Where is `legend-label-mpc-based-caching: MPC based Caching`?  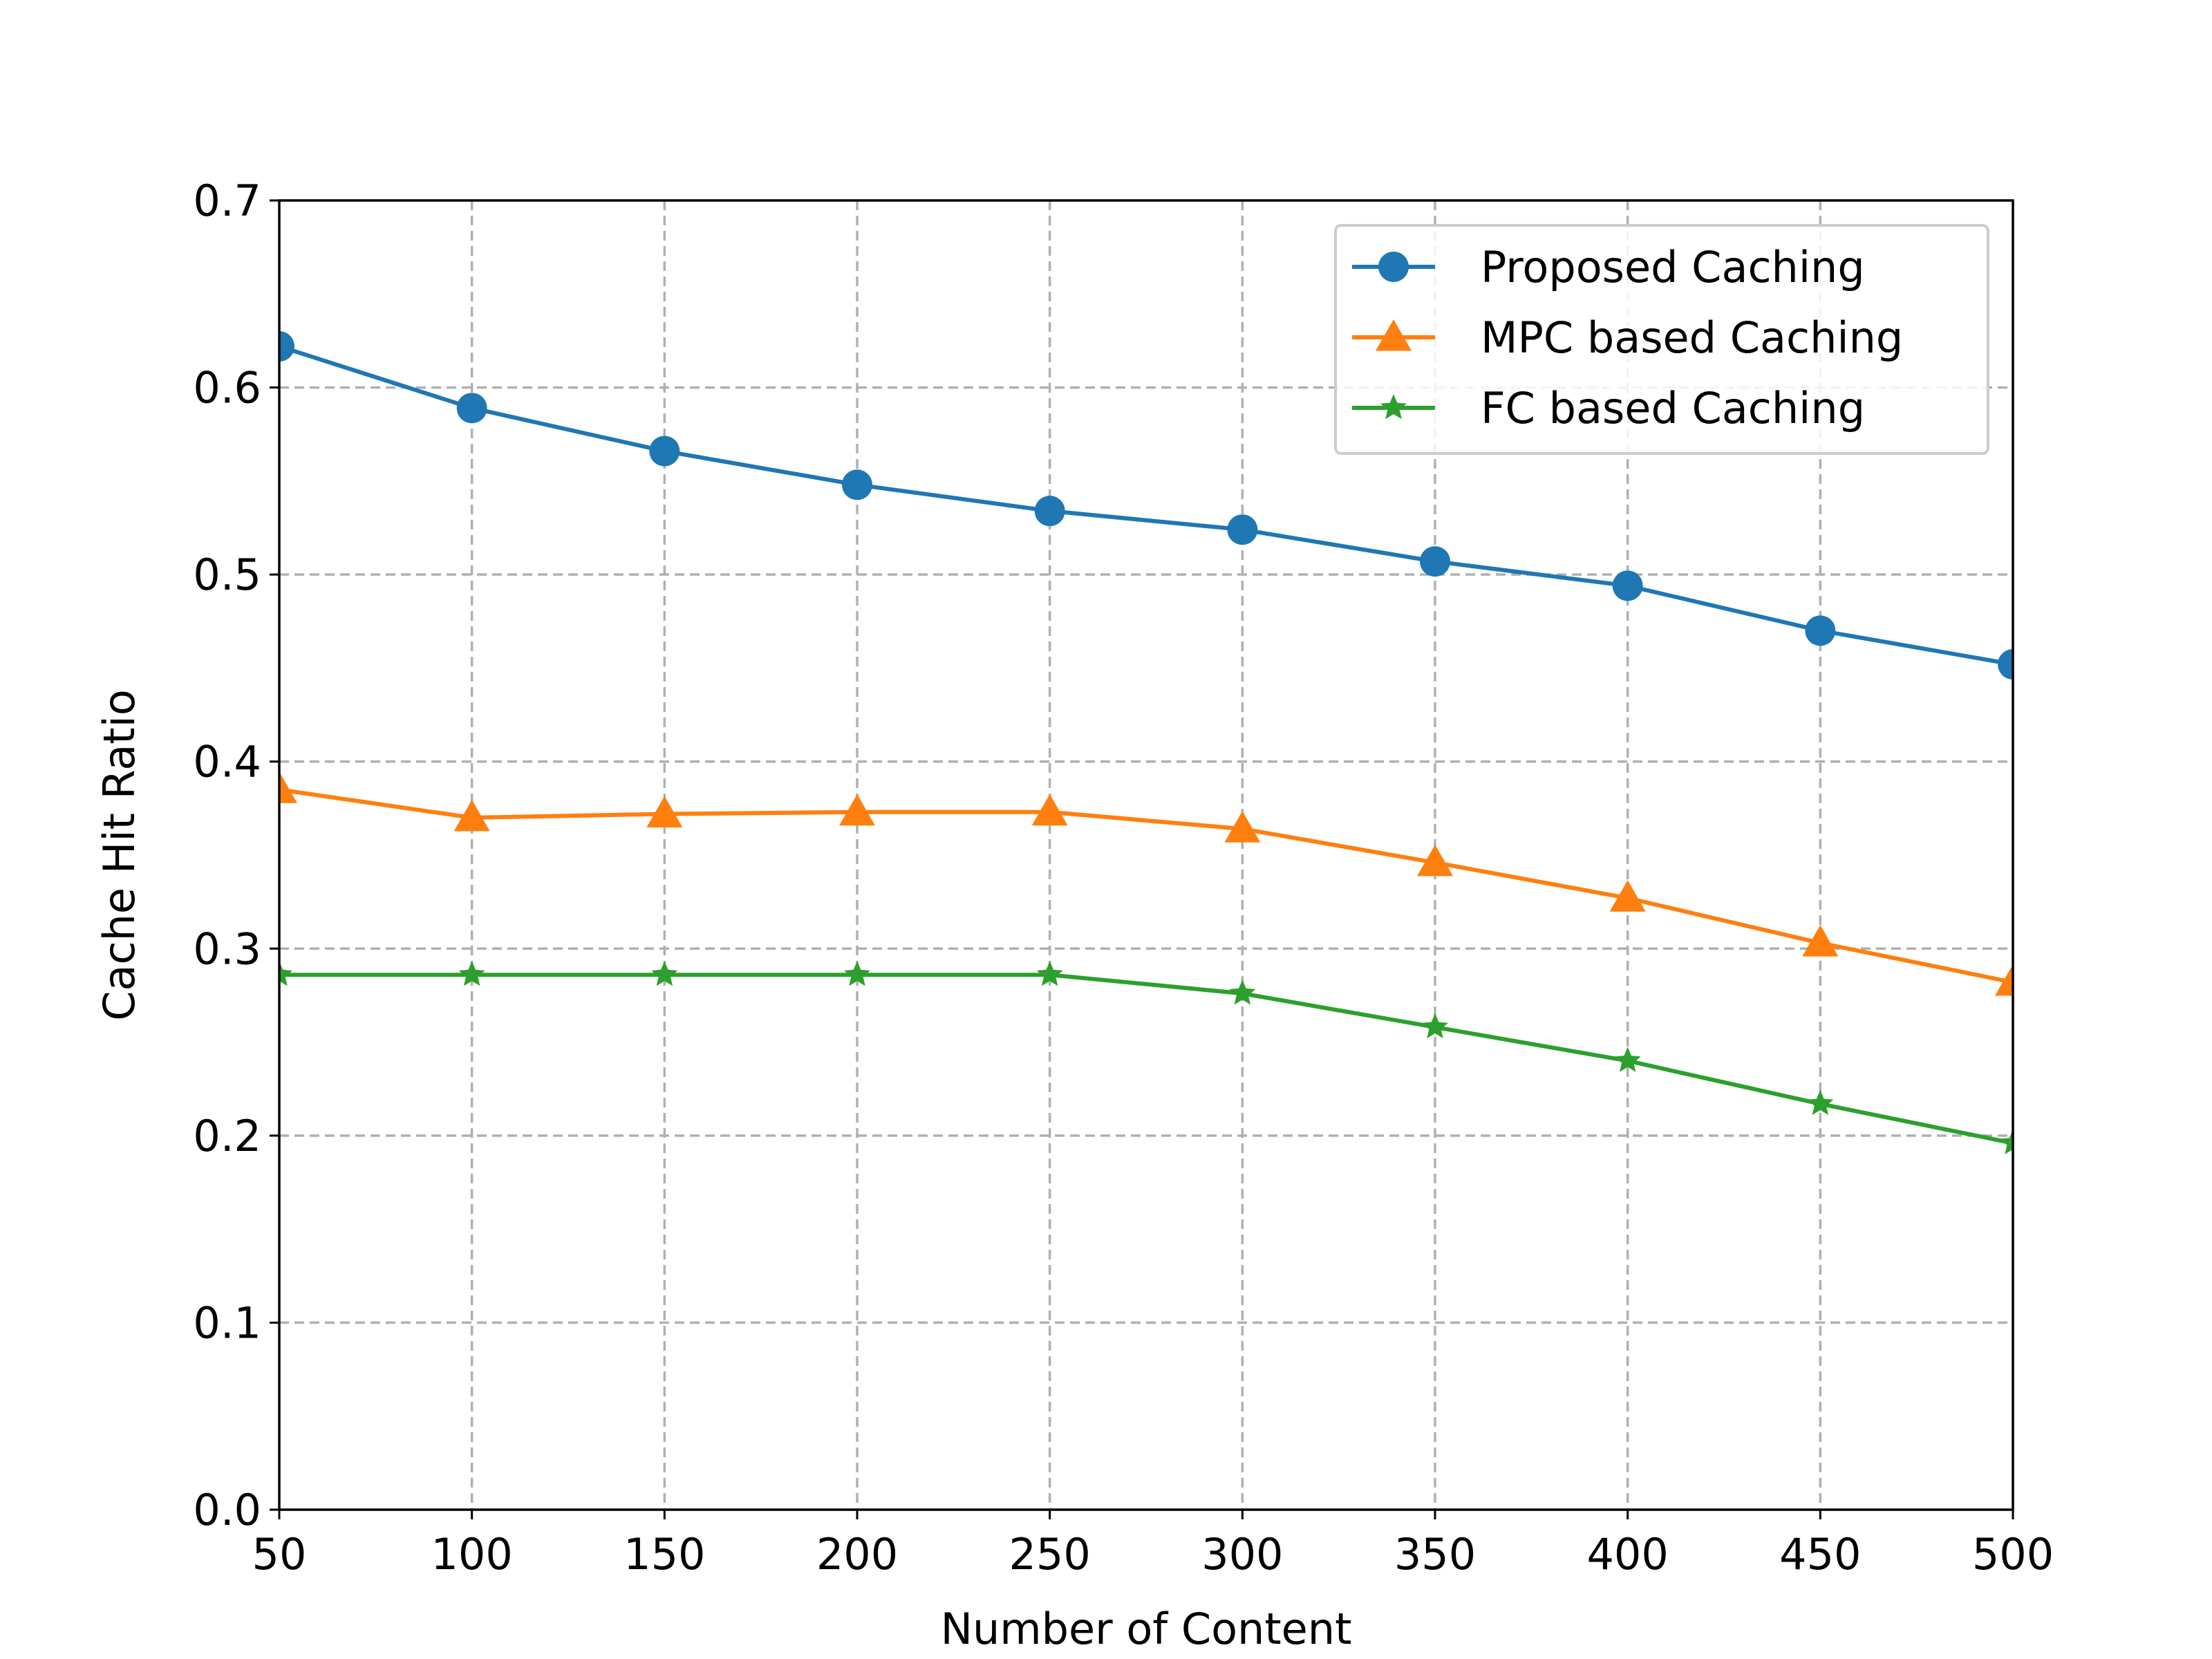 legend-label-mpc-based-caching: MPC based Caching is located at coordinates (1692, 337).